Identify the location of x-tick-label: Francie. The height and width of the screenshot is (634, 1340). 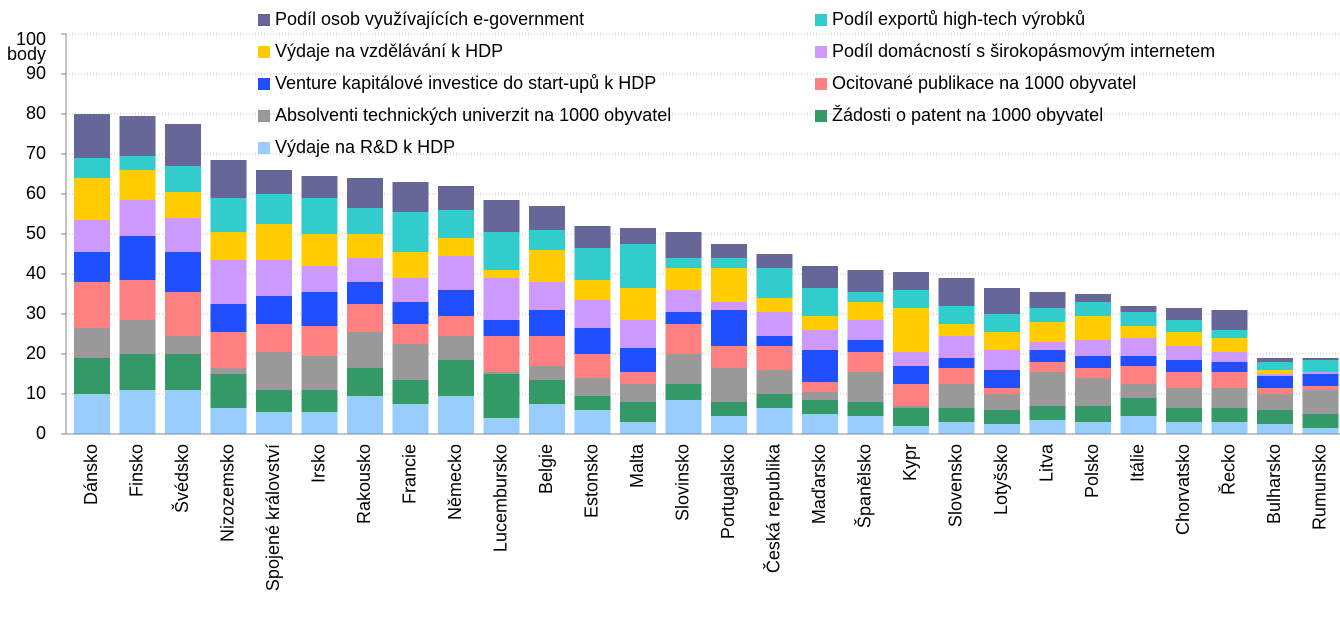
(409, 474).